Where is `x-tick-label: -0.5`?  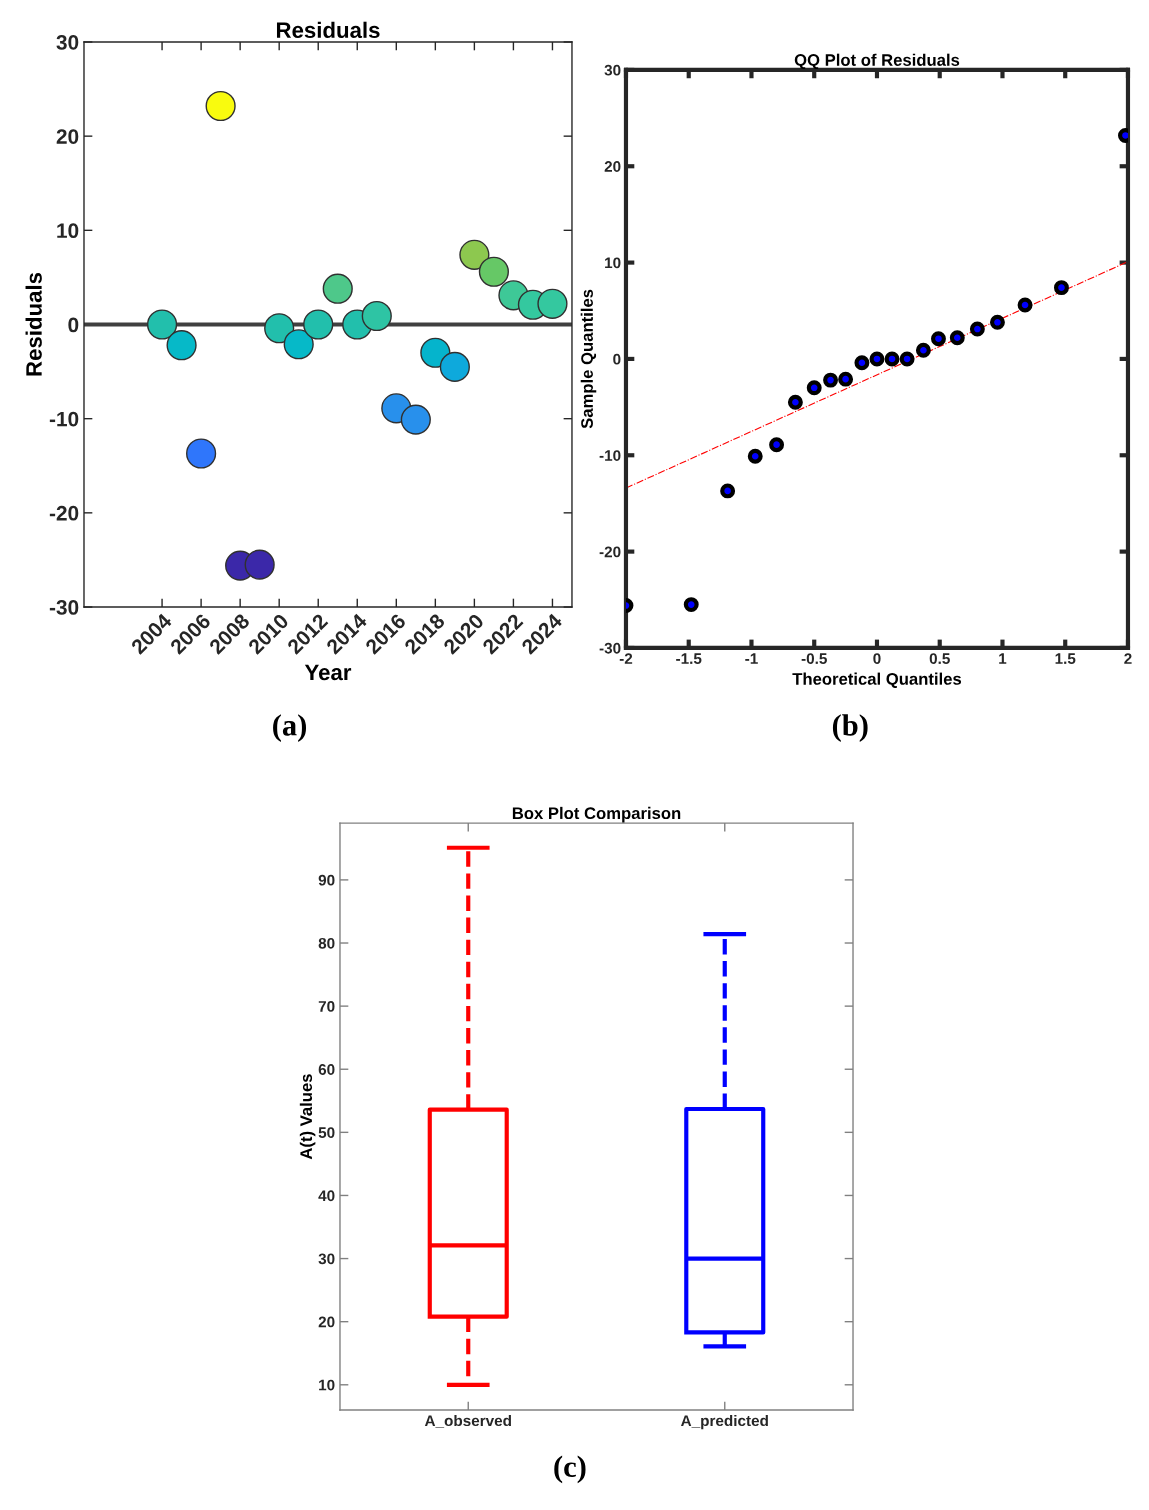
x-tick-label: -0.5 is located at coordinates (814, 659).